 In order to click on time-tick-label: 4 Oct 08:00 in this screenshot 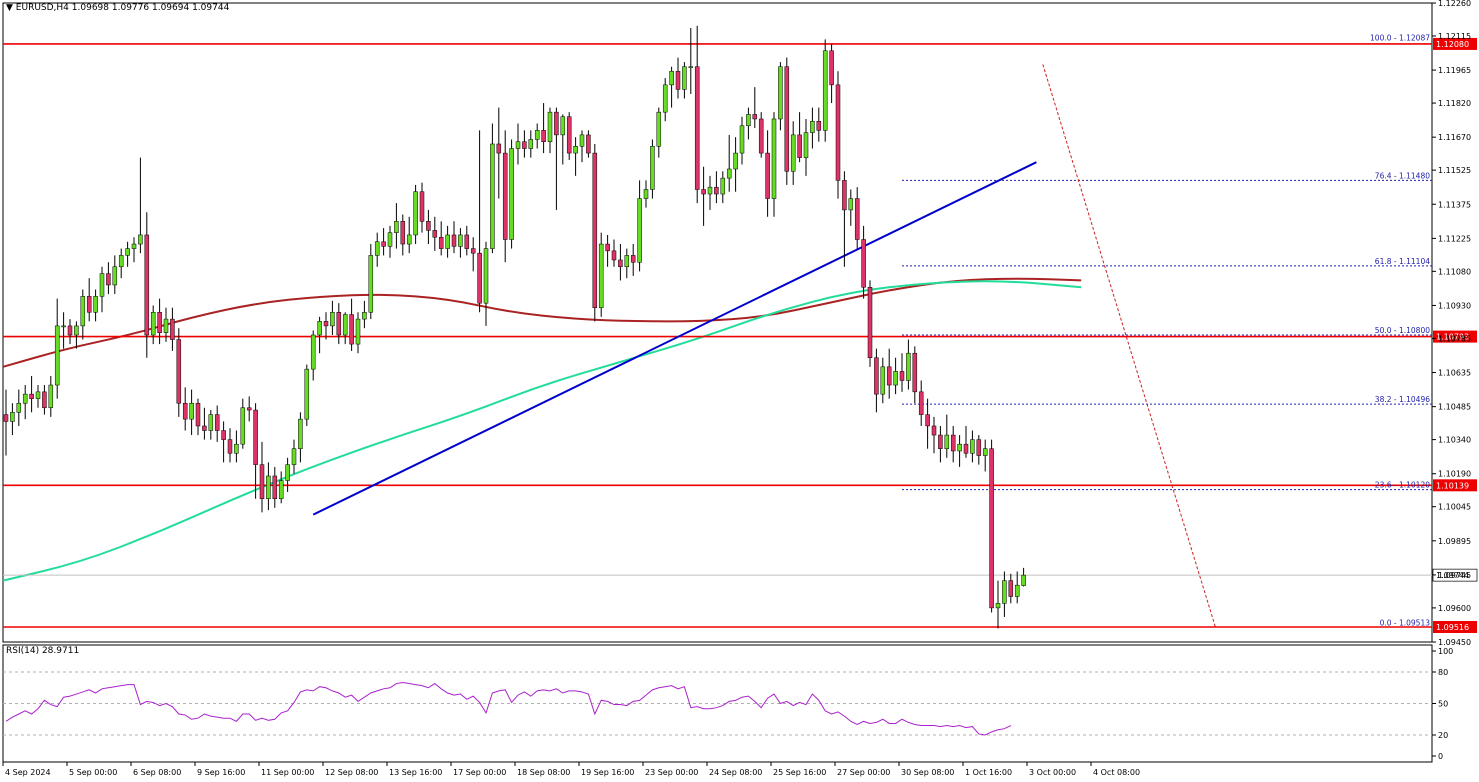, I will do `click(1116, 772)`.